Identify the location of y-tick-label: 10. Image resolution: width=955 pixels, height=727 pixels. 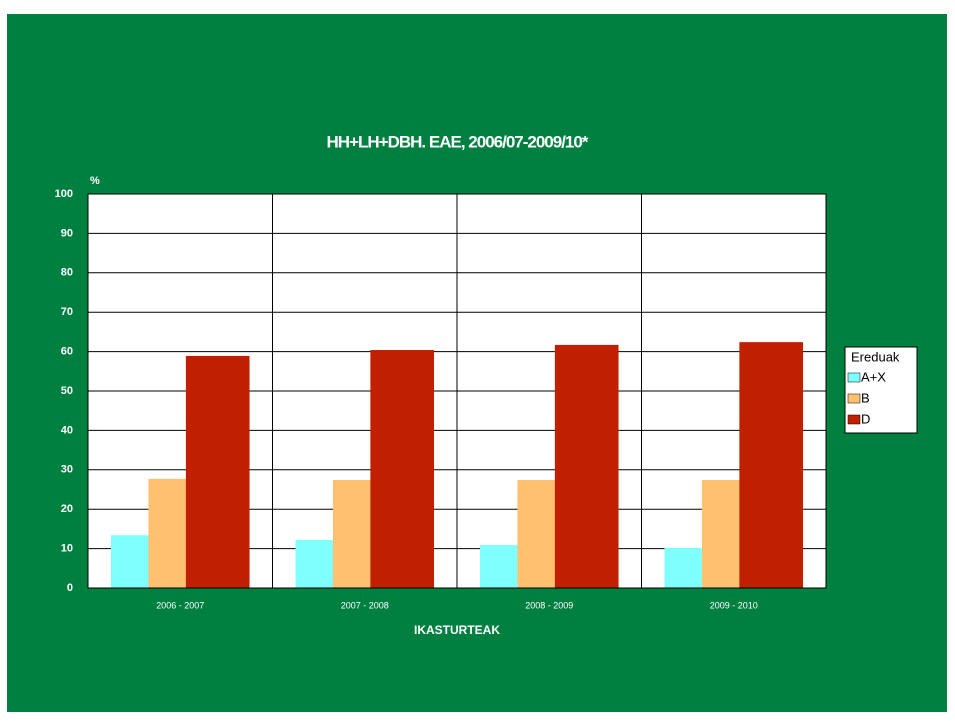
(67, 549).